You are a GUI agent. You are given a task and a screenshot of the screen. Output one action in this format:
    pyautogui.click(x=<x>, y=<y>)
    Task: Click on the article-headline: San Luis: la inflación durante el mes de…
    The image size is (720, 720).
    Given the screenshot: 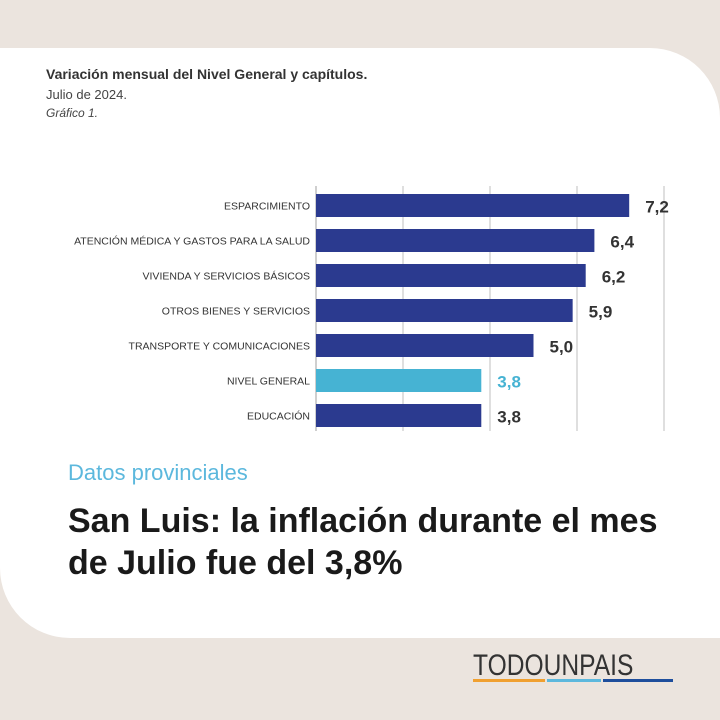 What is the action you would take?
    pyautogui.click(x=363, y=542)
    